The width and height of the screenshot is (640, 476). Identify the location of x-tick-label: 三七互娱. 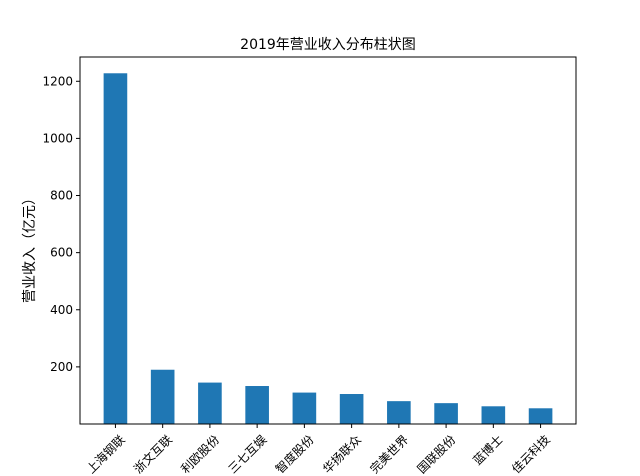
(248, 454).